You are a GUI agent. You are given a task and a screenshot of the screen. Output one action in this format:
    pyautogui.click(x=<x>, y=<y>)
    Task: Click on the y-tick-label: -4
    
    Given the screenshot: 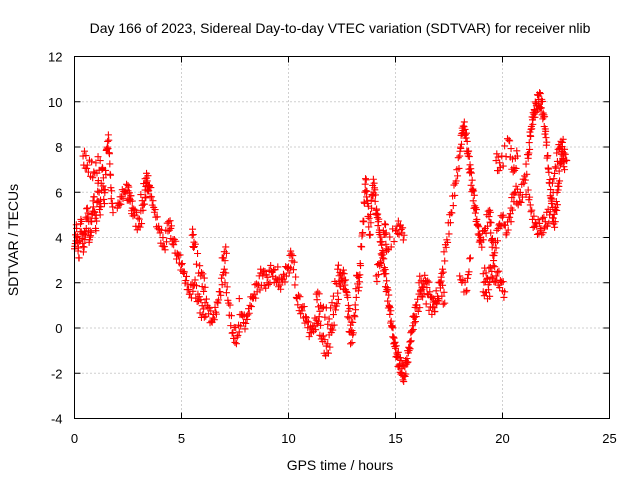 What is the action you would take?
    pyautogui.click(x=57, y=419)
    